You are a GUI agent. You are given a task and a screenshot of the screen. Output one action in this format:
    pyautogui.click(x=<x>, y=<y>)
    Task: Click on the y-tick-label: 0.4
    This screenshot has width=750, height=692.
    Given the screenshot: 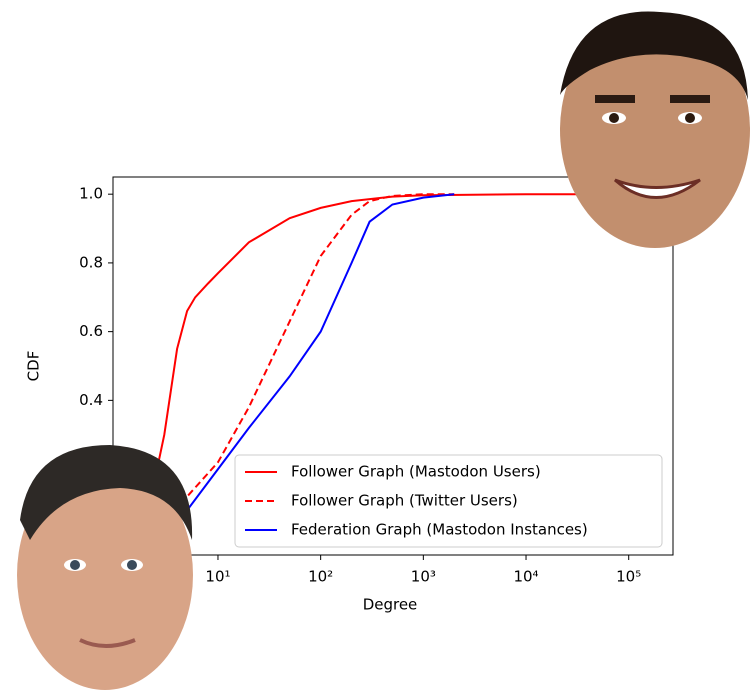 What is the action you would take?
    pyautogui.click(x=91, y=400)
    